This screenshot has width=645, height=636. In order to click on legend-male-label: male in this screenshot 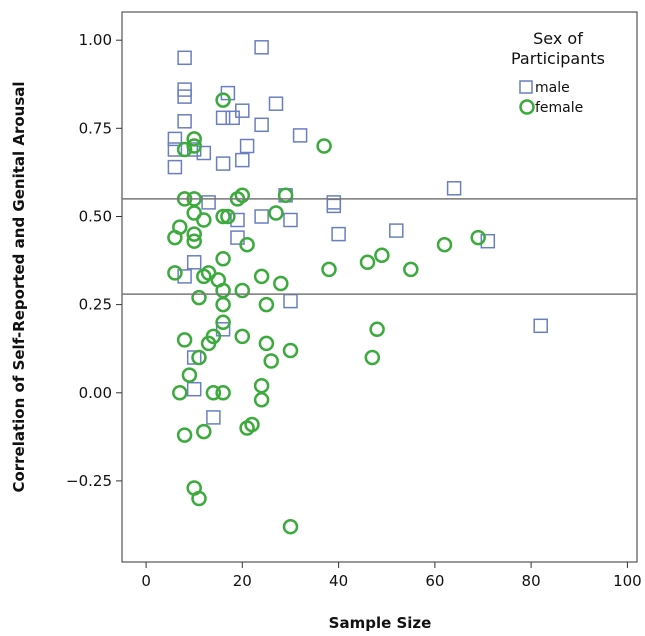, I will do `click(552, 88)`.